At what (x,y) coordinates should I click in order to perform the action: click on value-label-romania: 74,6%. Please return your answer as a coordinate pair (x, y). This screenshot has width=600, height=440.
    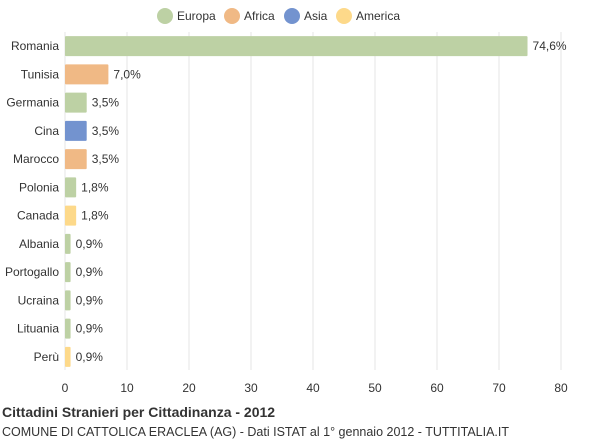
    Looking at the image, I should click on (550, 46).